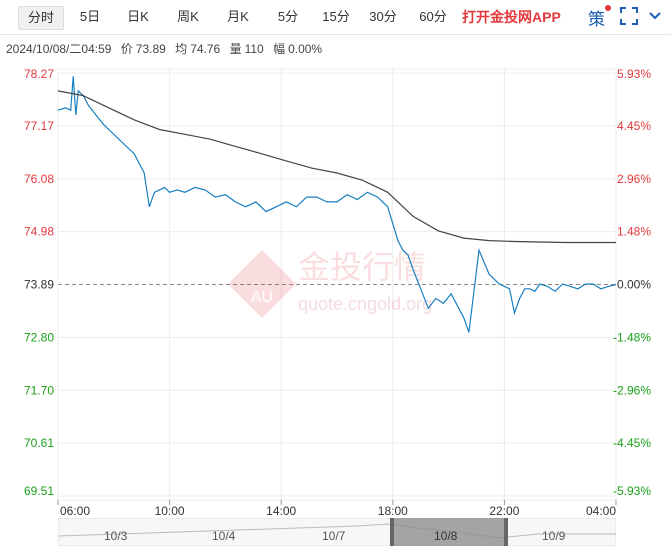 The width and height of the screenshot is (671, 551). I want to click on slider-label-1007: 10/7, so click(334, 536).